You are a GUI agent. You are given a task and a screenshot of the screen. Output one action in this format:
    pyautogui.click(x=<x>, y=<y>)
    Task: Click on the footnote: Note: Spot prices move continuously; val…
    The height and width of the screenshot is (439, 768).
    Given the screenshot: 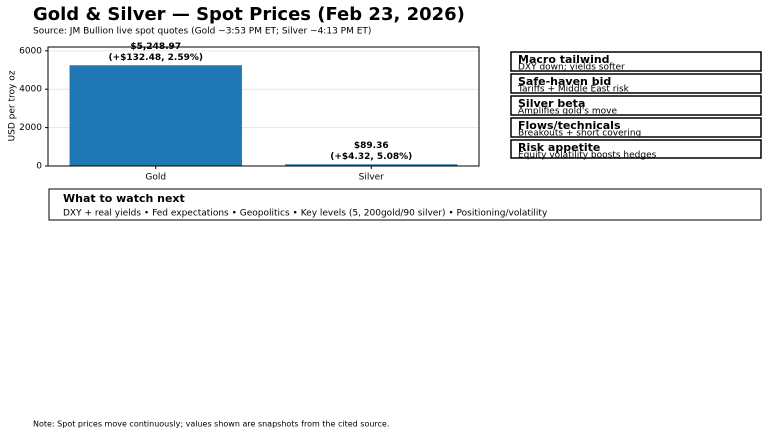 What is the action you would take?
    pyautogui.click(x=211, y=424)
    